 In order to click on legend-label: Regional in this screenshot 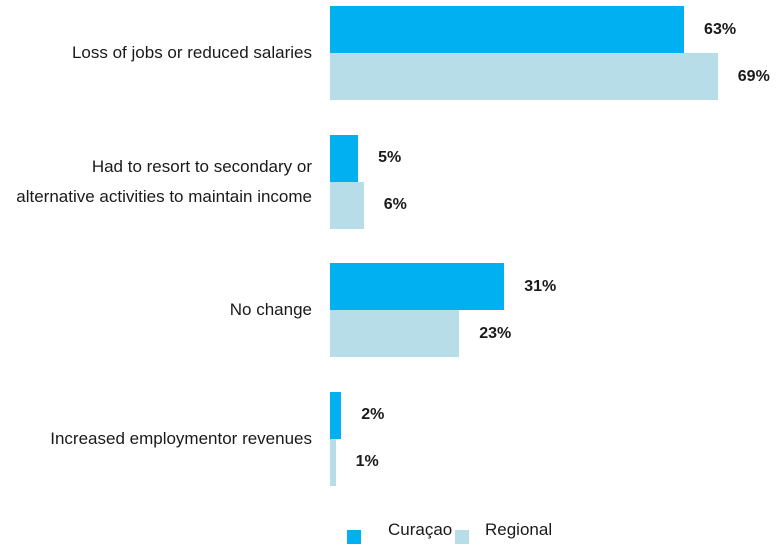, I will do `click(519, 529)`.